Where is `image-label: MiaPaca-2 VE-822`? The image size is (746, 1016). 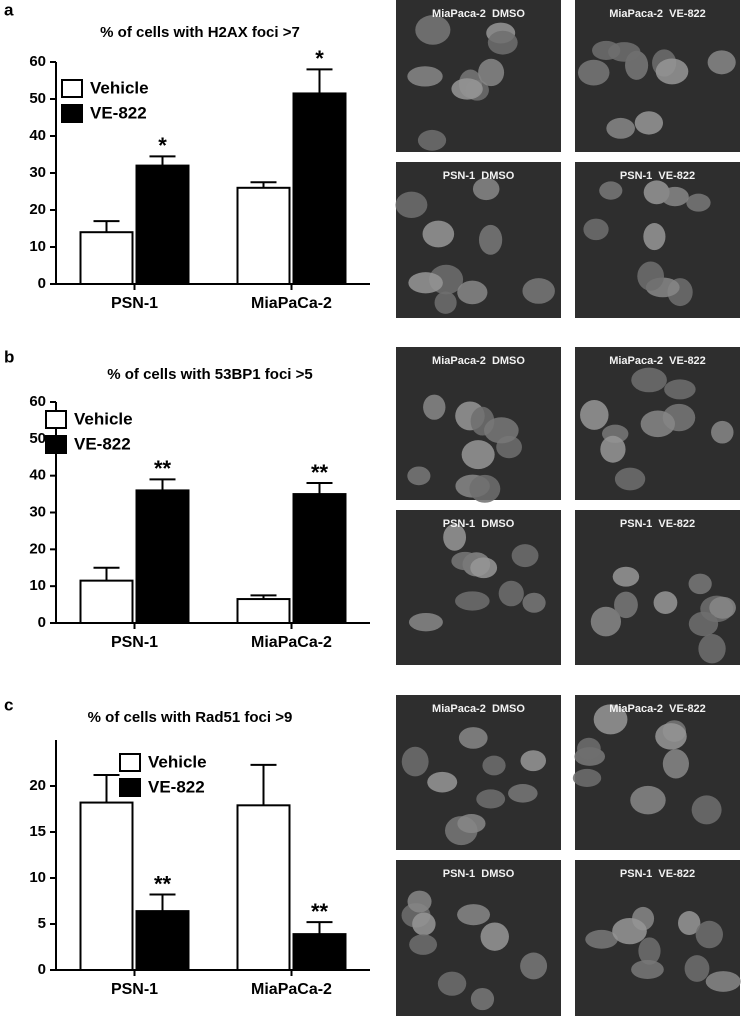
image-label: MiaPaca-2 VE-822 is located at coordinates (657, 709).